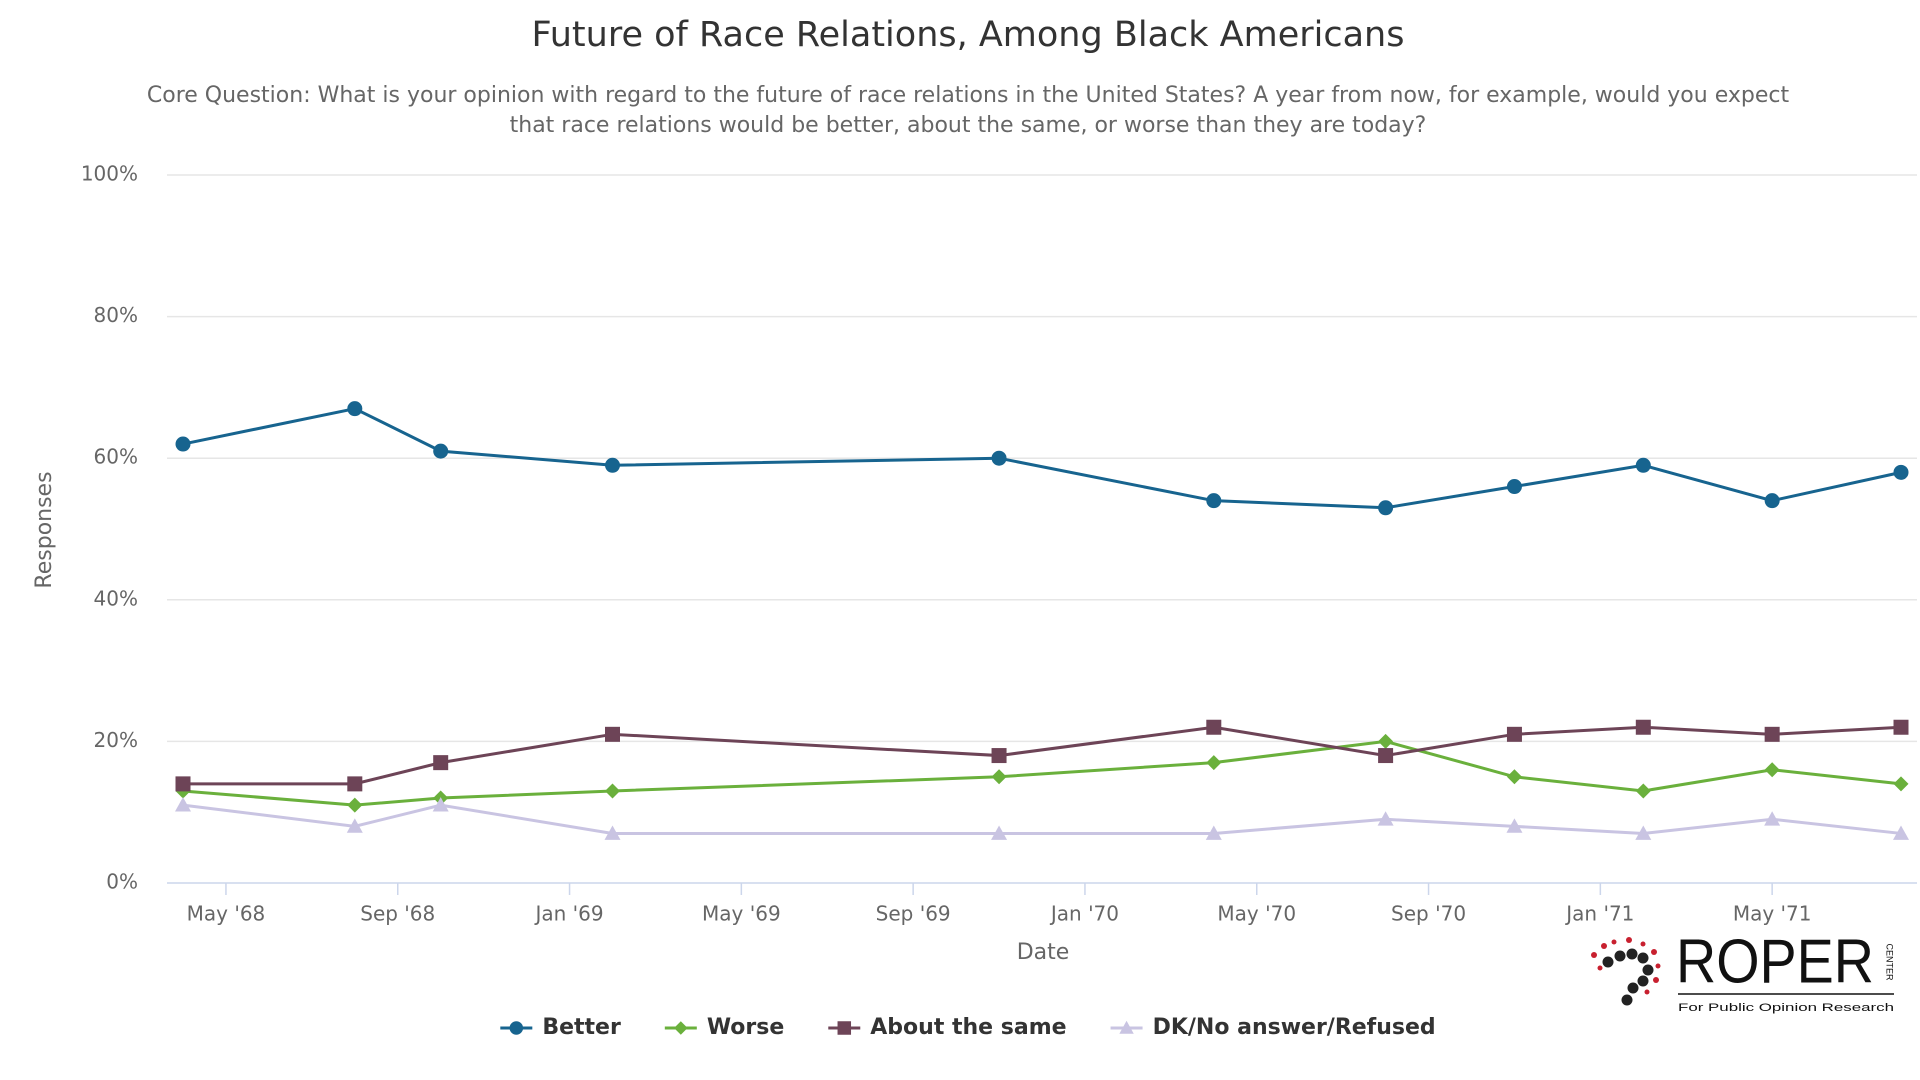  What do you see at coordinates (1043, 952) in the screenshot?
I see `x-axis-title: Date` at bounding box center [1043, 952].